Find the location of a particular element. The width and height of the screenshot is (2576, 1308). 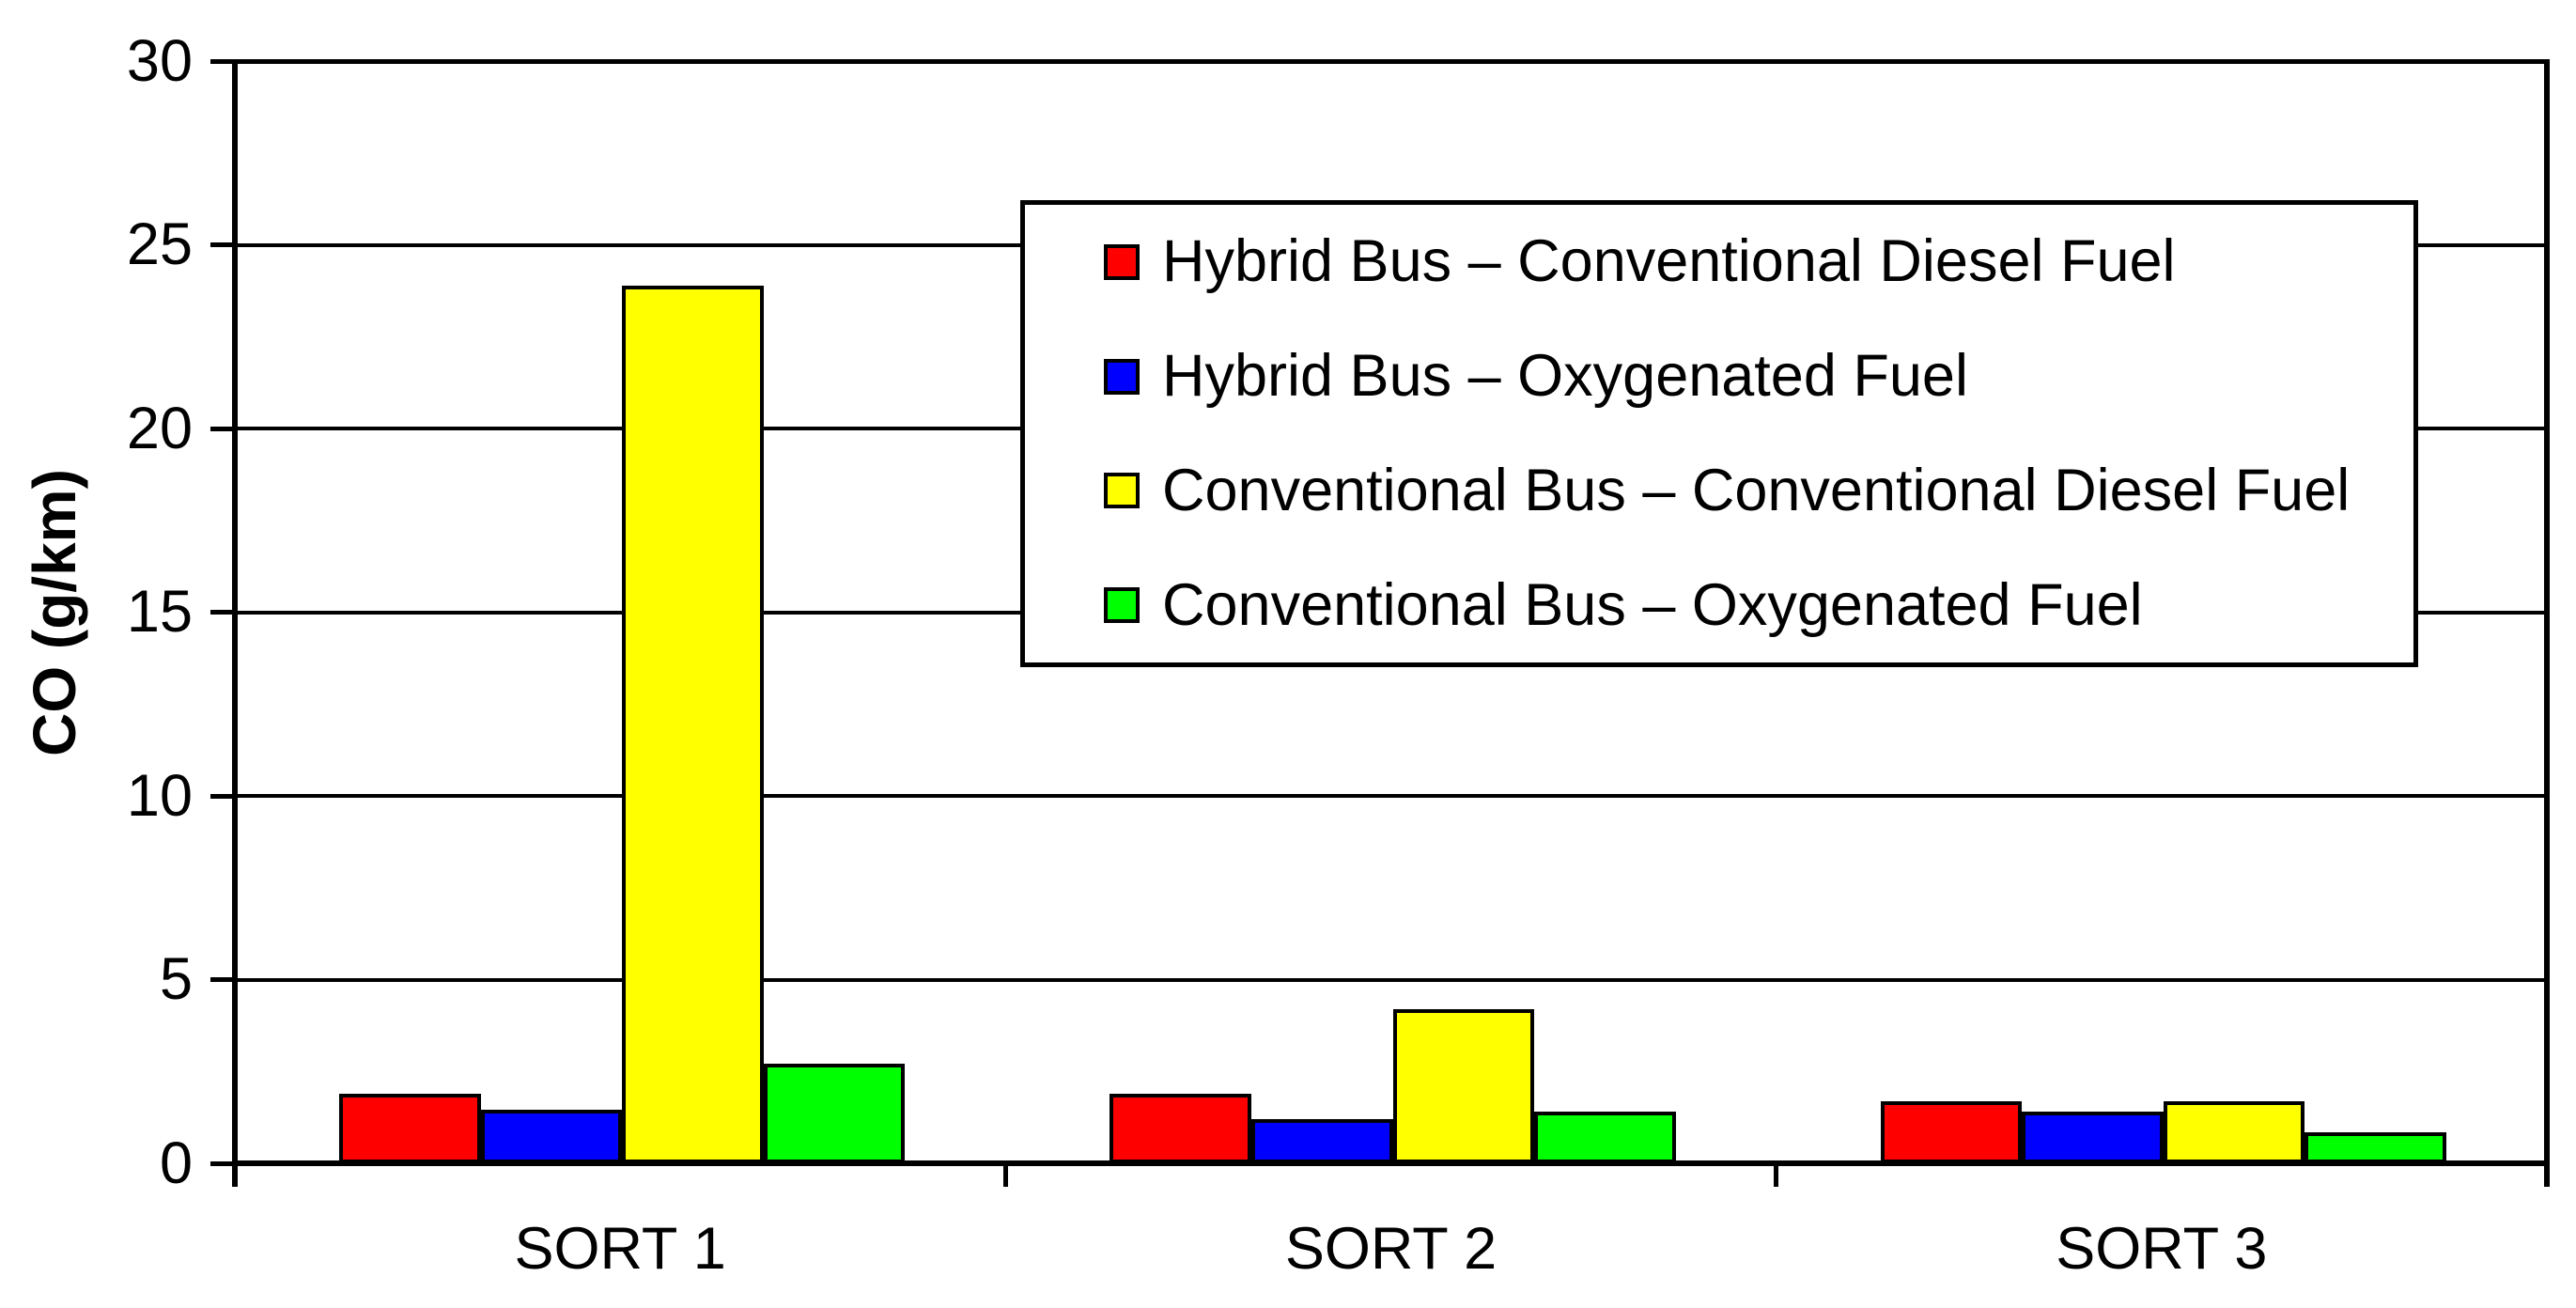

y-tick-label-15: 15 is located at coordinates (160, 612).